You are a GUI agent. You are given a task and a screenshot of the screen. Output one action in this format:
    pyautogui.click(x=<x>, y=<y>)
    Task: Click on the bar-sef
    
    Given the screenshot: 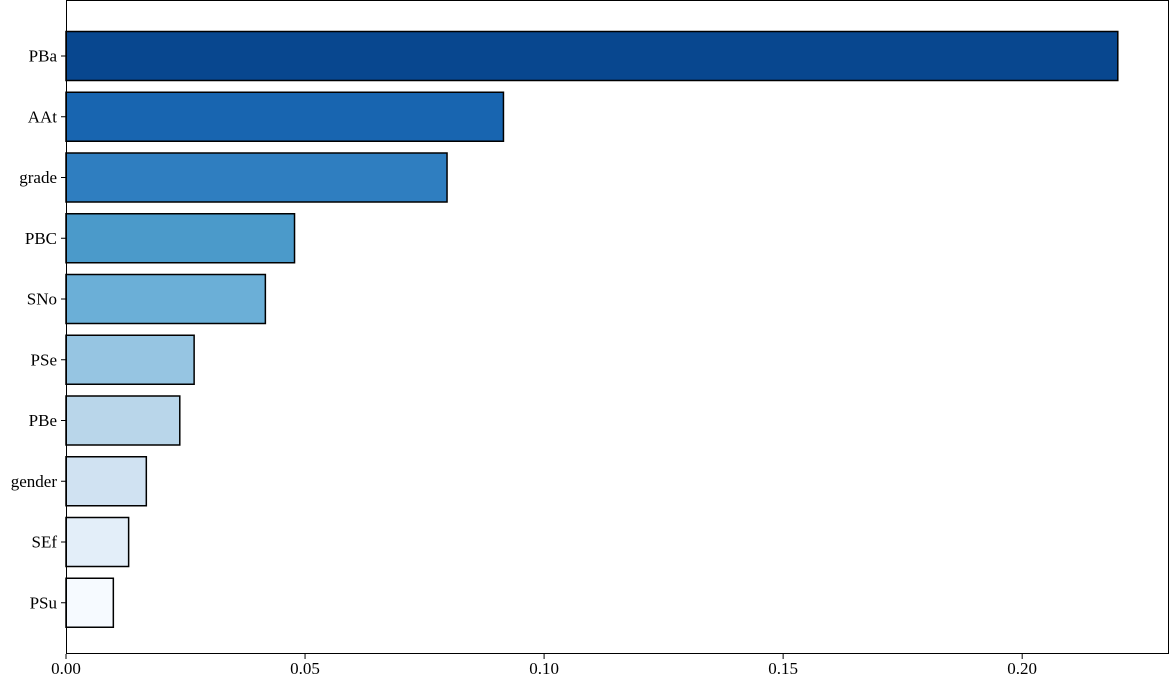 What is the action you would take?
    pyautogui.click(x=97, y=542)
    